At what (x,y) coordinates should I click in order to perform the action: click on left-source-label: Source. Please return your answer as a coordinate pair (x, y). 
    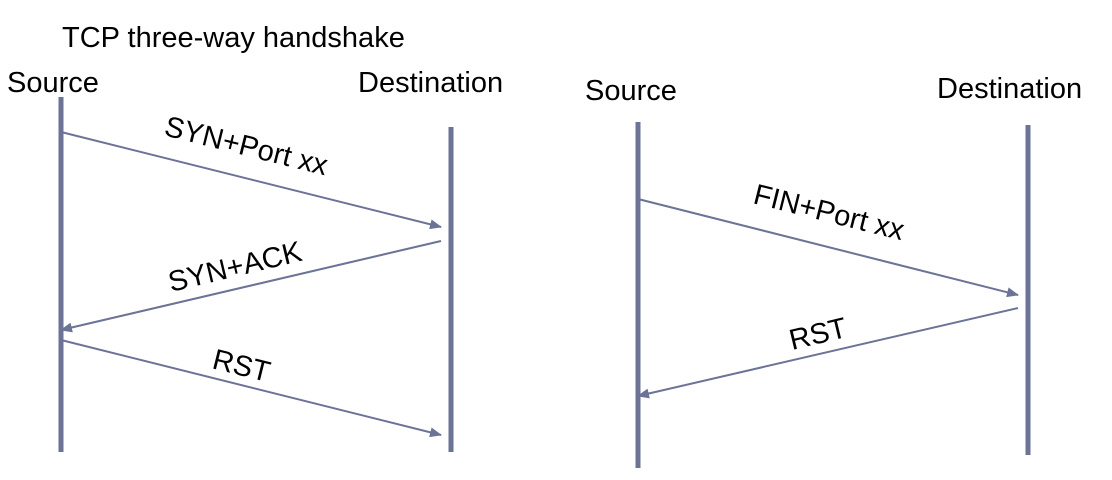
    Looking at the image, I should click on (53, 83).